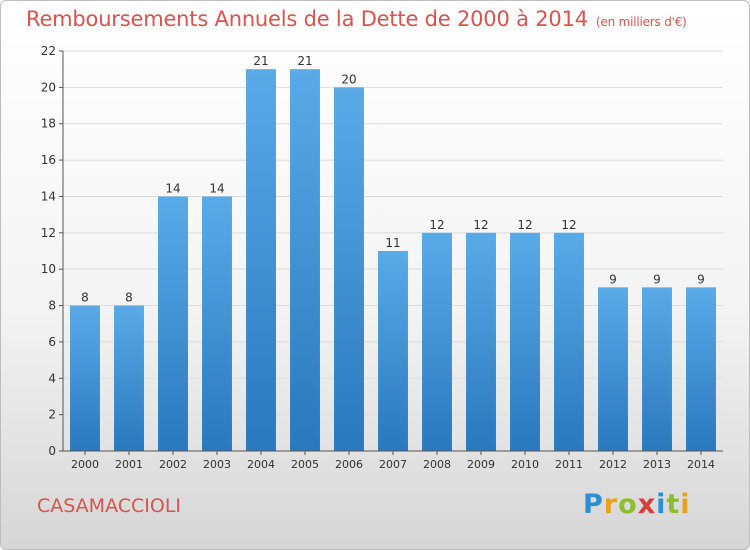 The image size is (750, 550). I want to click on x-tick-label: 2005, so click(305, 464).